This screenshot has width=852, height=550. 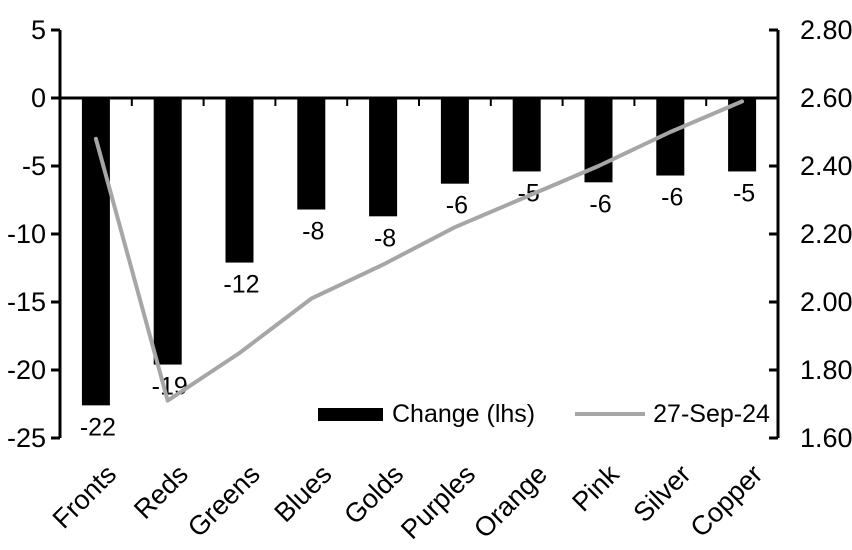 What do you see at coordinates (241, 285) in the screenshot?
I see `bar-data-label: -12` at bounding box center [241, 285].